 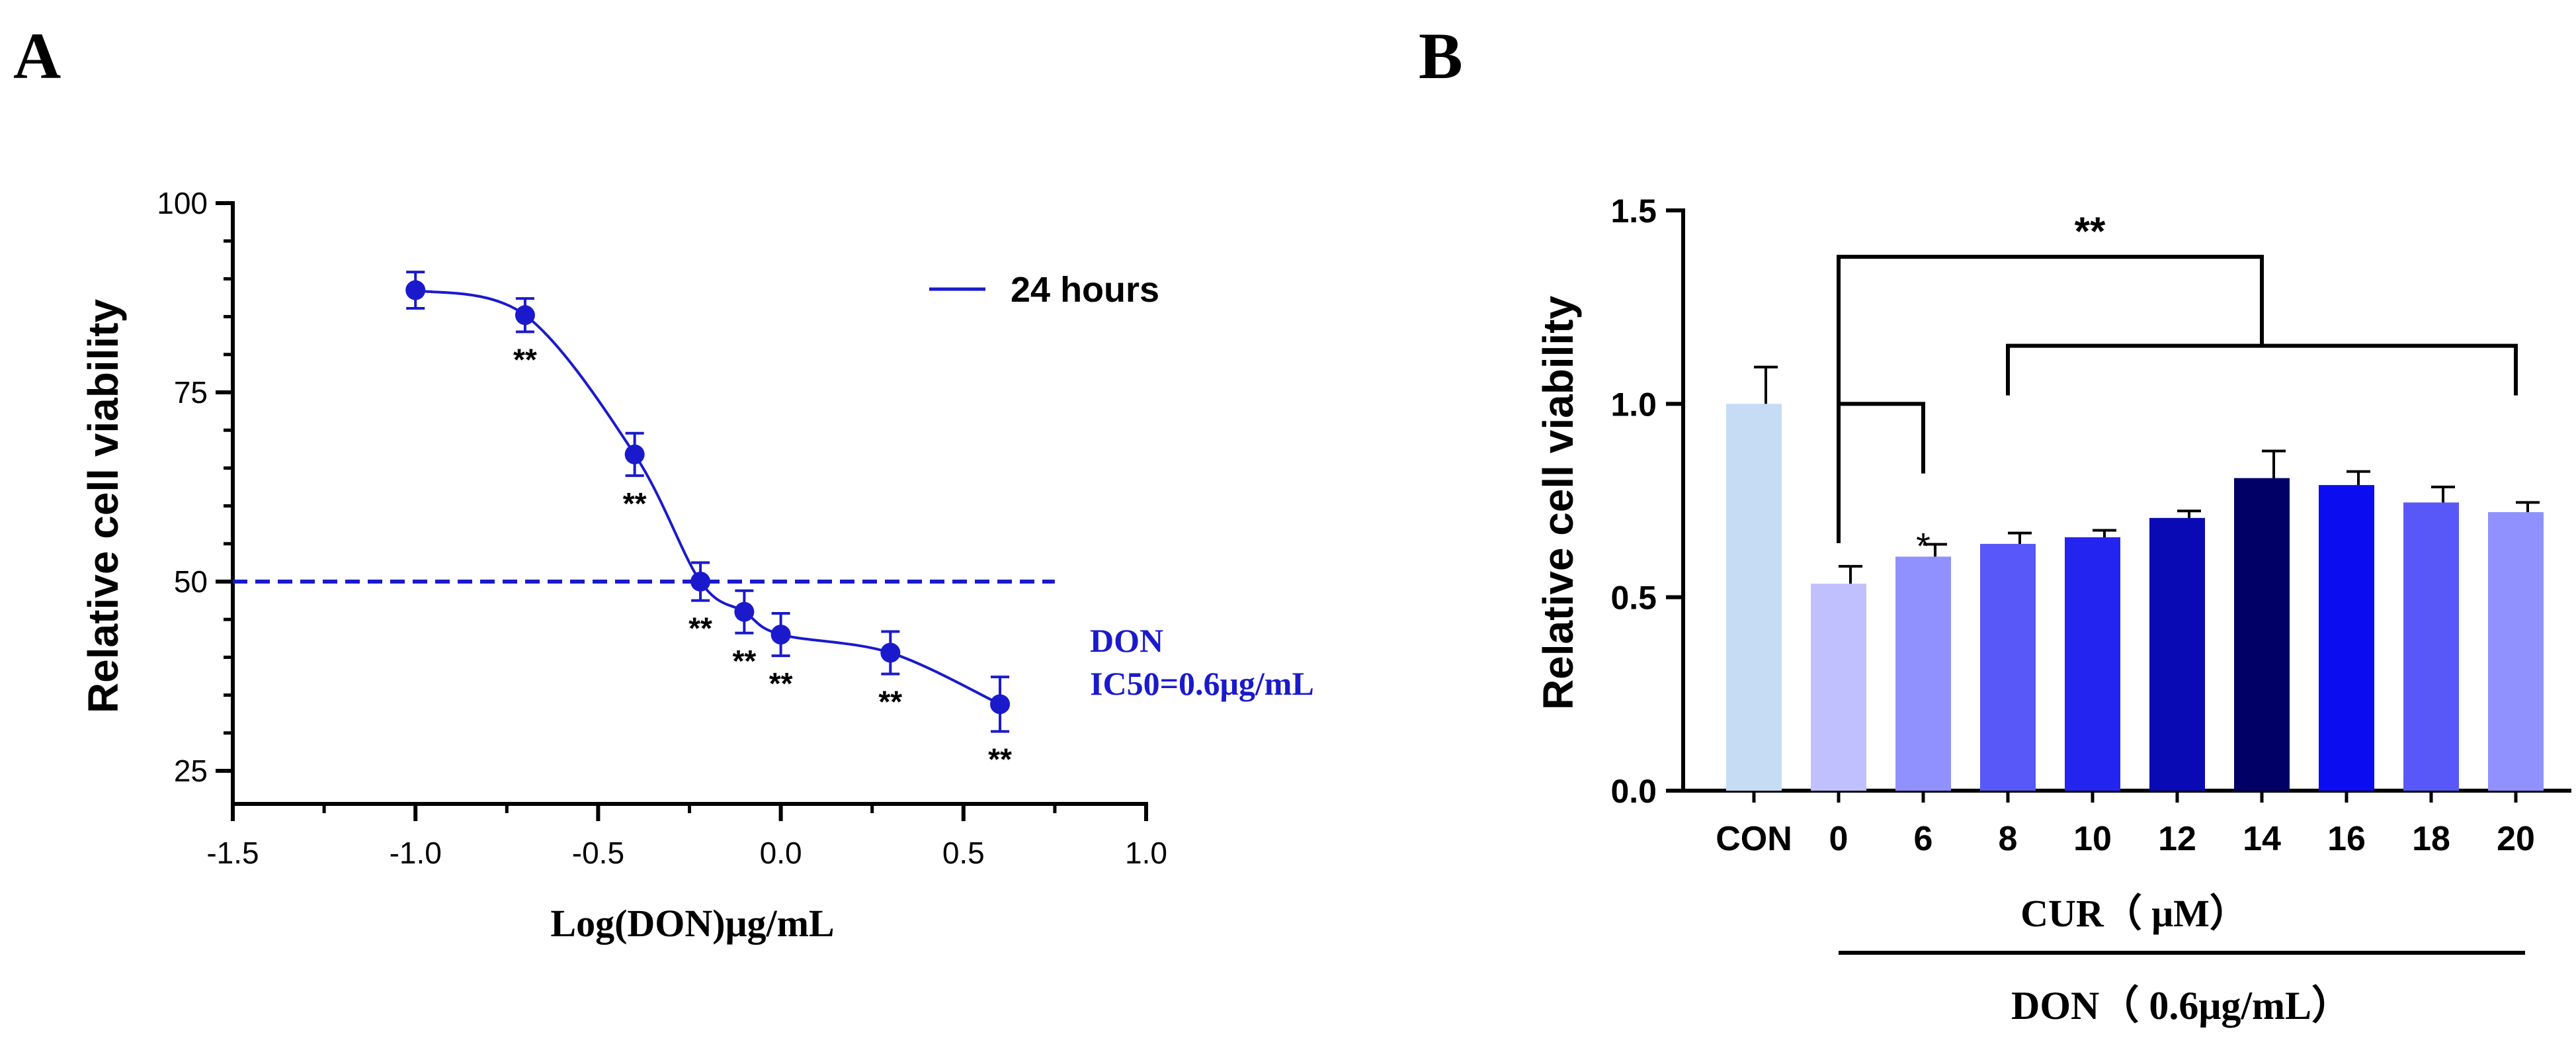 I want to click on chart-b-x-tick-label: 18, so click(x=2431, y=839).